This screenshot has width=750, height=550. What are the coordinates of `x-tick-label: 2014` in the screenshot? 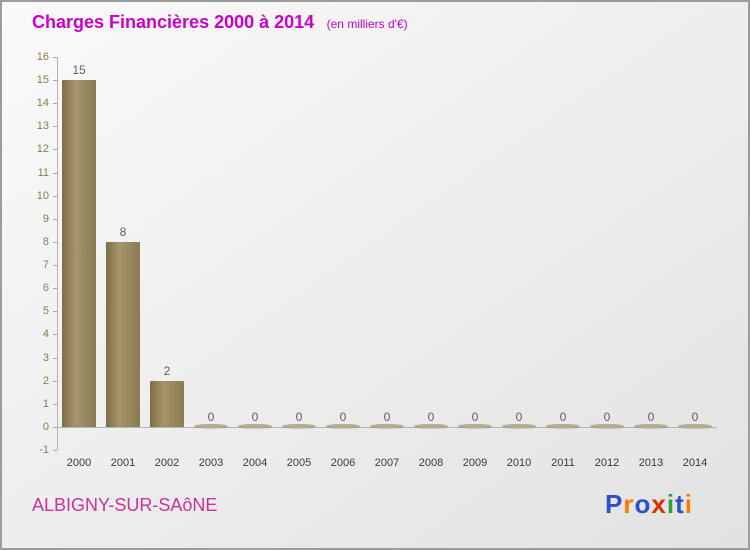 It's located at (695, 463).